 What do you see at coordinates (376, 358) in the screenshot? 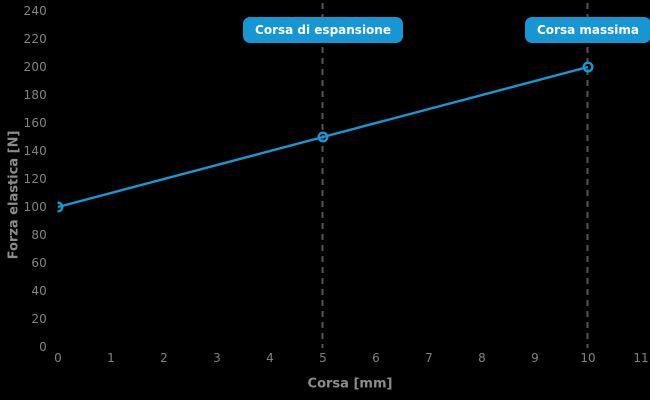
I see `x-tick-label: 6` at bounding box center [376, 358].